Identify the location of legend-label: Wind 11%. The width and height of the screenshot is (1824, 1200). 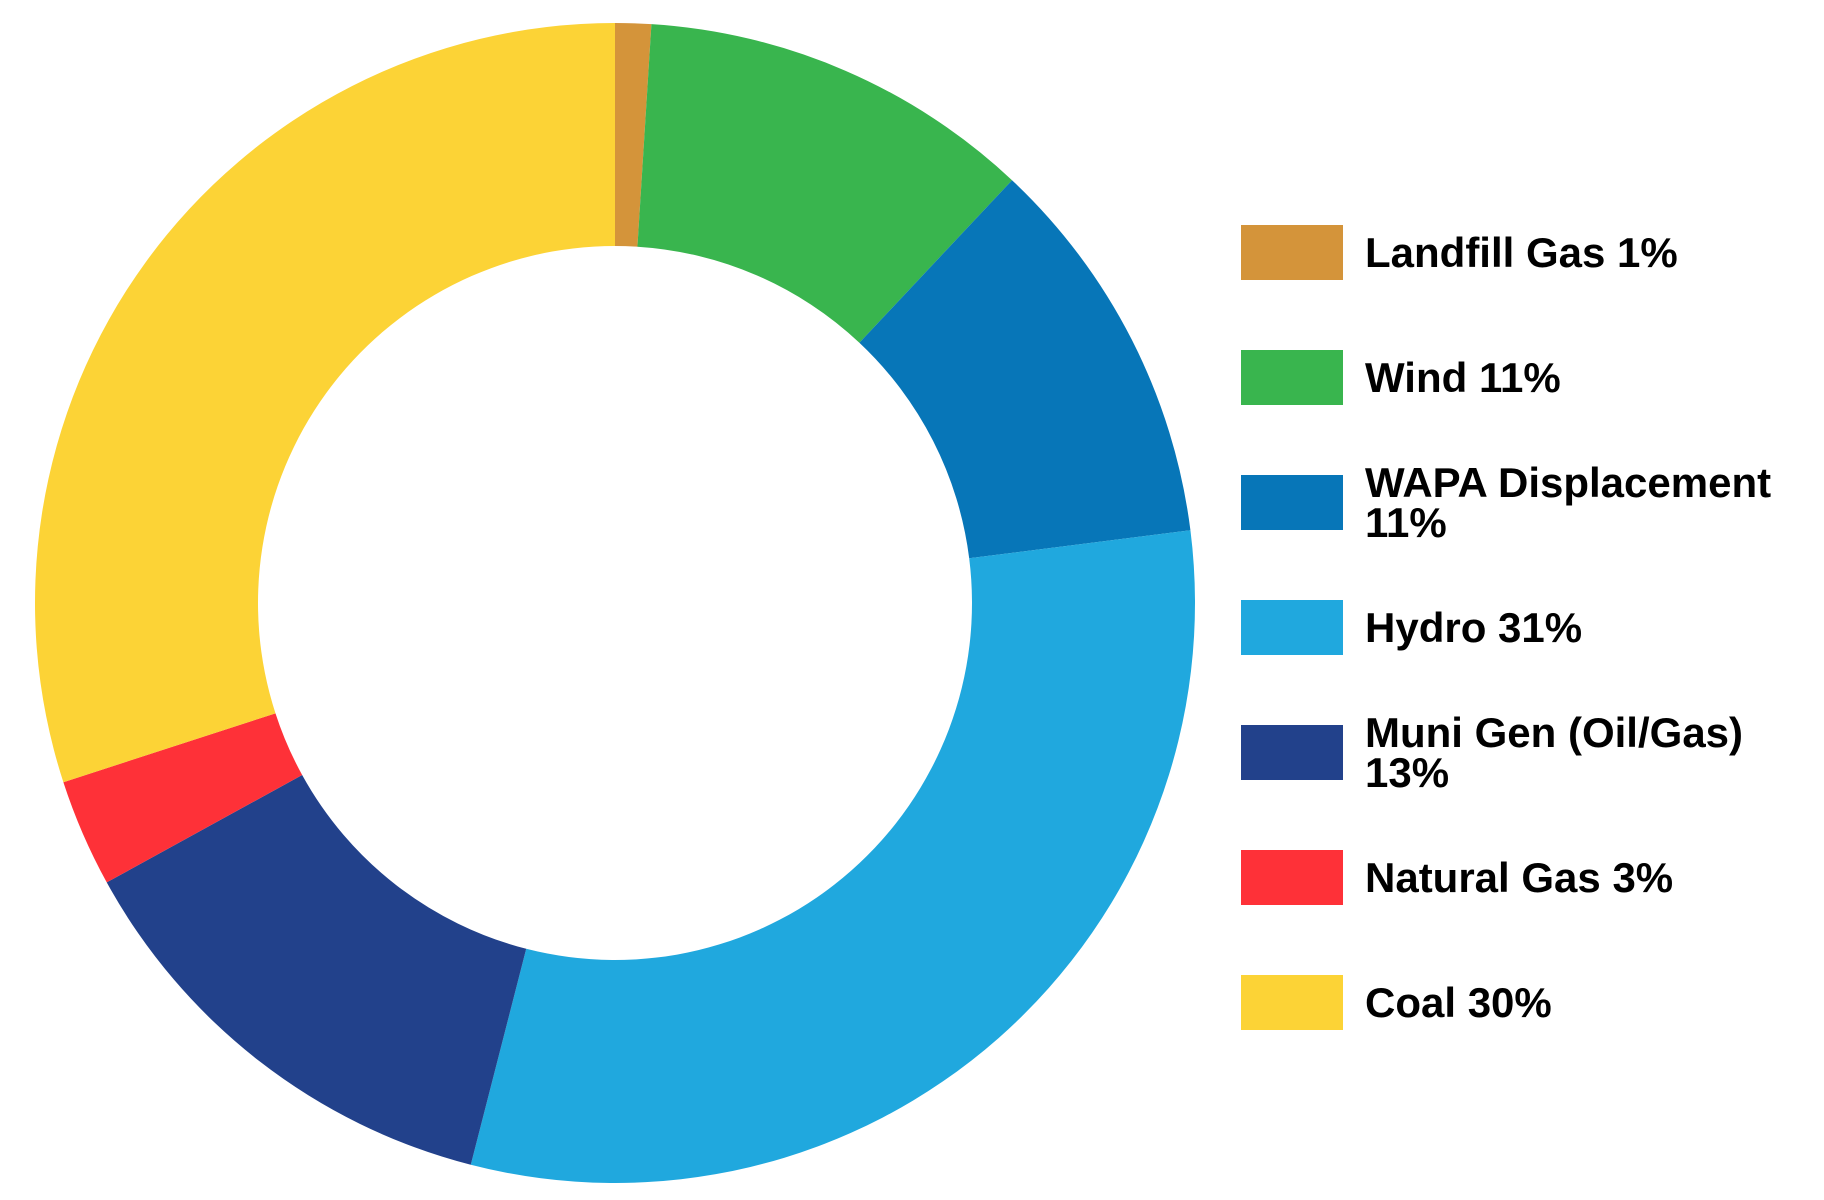
(1570, 377).